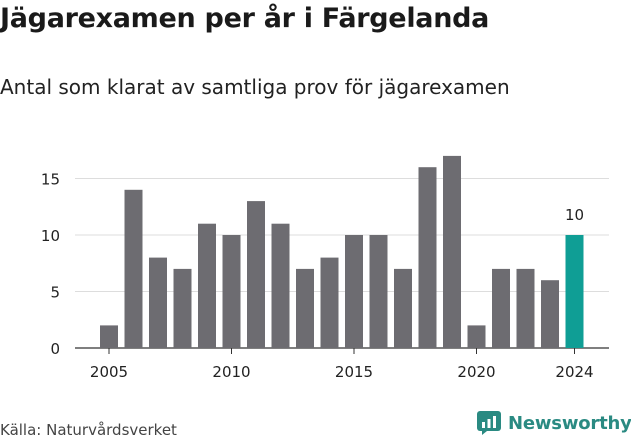  What do you see at coordinates (55, 349) in the screenshot?
I see `y-tick-label: 0` at bounding box center [55, 349].